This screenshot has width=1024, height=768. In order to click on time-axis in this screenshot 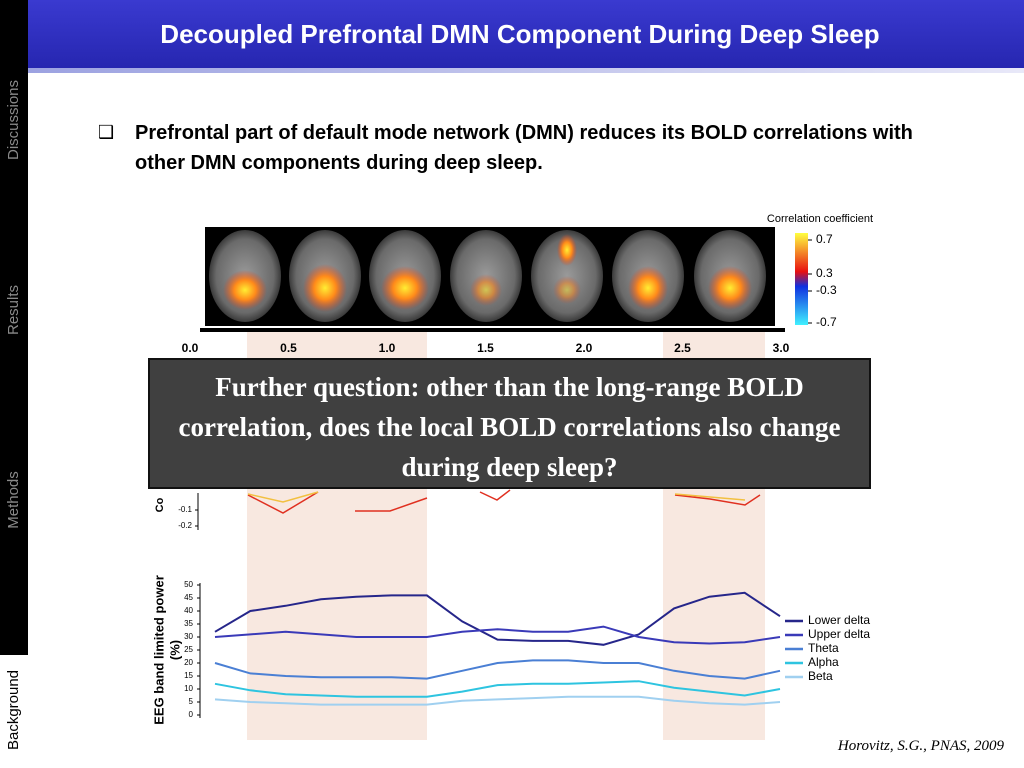, I will do `click(492, 330)`.